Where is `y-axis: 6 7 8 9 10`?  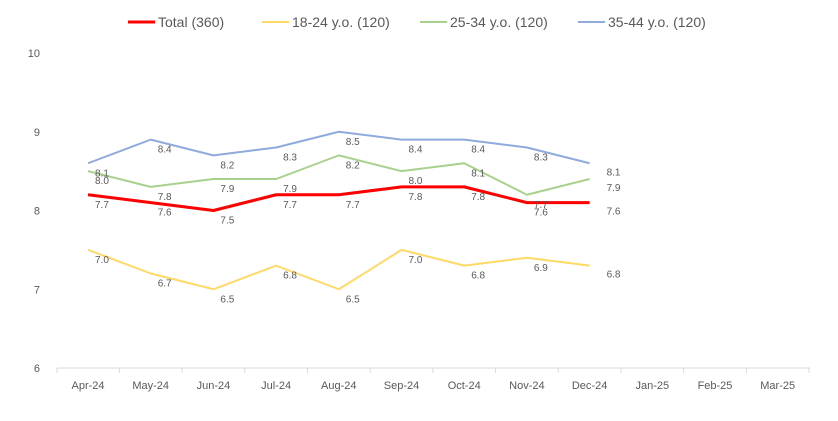
y-axis: 6 7 8 9 10 is located at coordinates (34, 211).